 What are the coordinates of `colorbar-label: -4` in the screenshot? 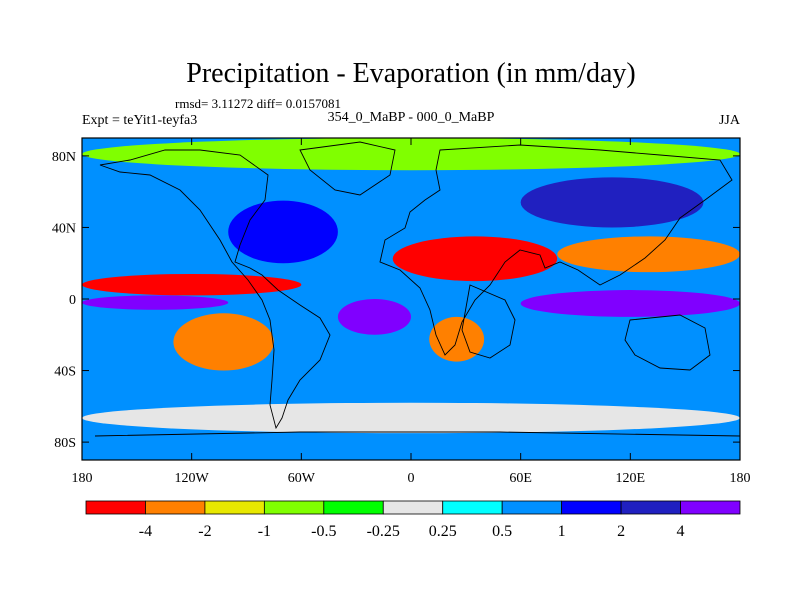 It's located at (145, 531).